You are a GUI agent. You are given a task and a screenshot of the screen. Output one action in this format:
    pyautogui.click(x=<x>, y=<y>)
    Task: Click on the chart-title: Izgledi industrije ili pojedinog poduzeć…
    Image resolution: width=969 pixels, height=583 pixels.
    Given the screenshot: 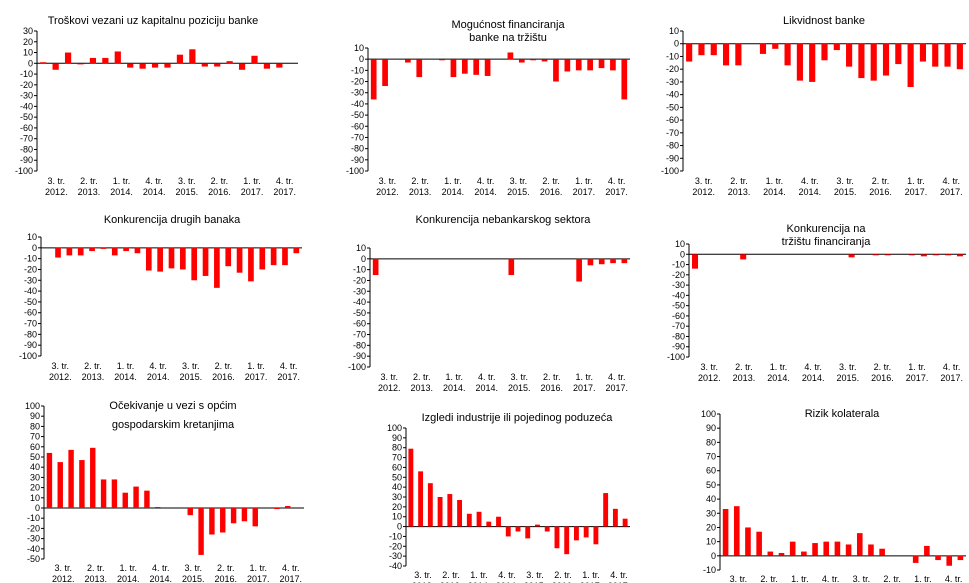 What is the action you would take?
    pyautogui.click(x=518, y=418)
    